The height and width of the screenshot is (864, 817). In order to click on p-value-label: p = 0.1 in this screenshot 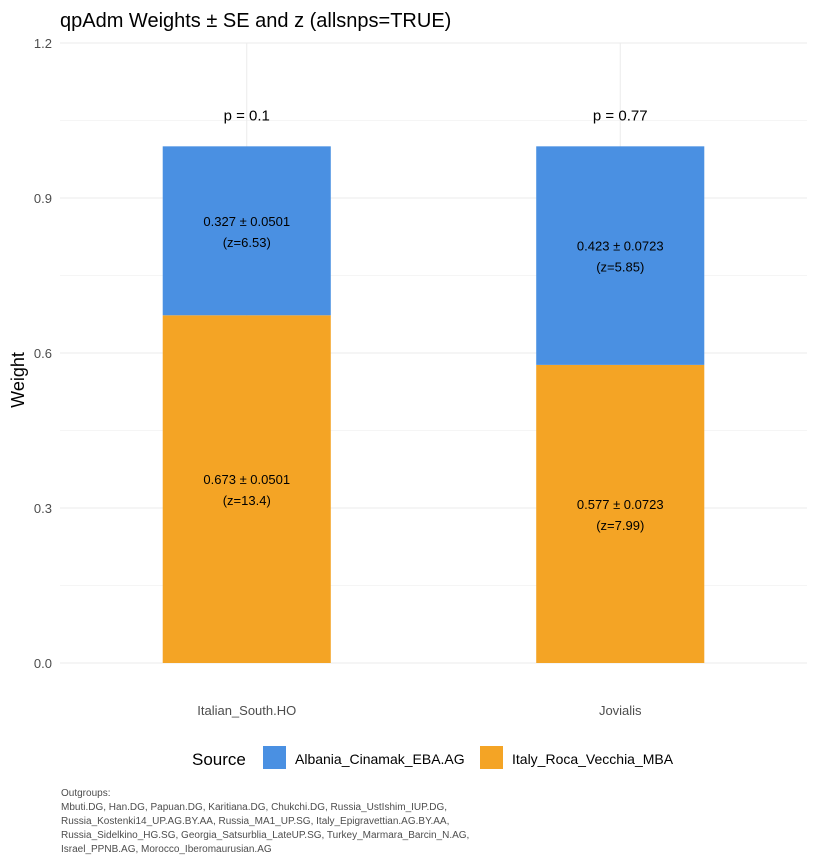, I will do `click(247, 115)`.